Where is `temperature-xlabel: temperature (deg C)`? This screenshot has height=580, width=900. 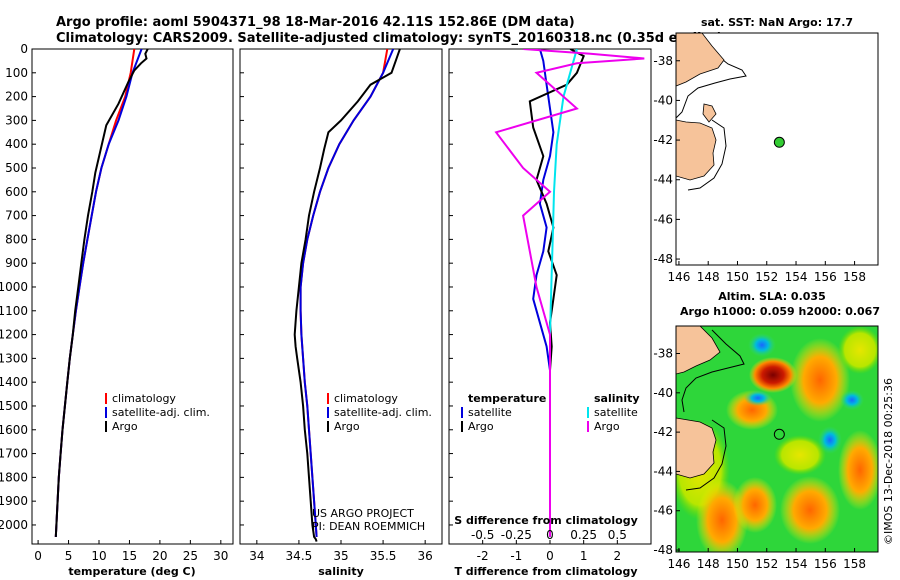
temperature-xlabel: temperature (deg C) is located at coordinates (131, 571).